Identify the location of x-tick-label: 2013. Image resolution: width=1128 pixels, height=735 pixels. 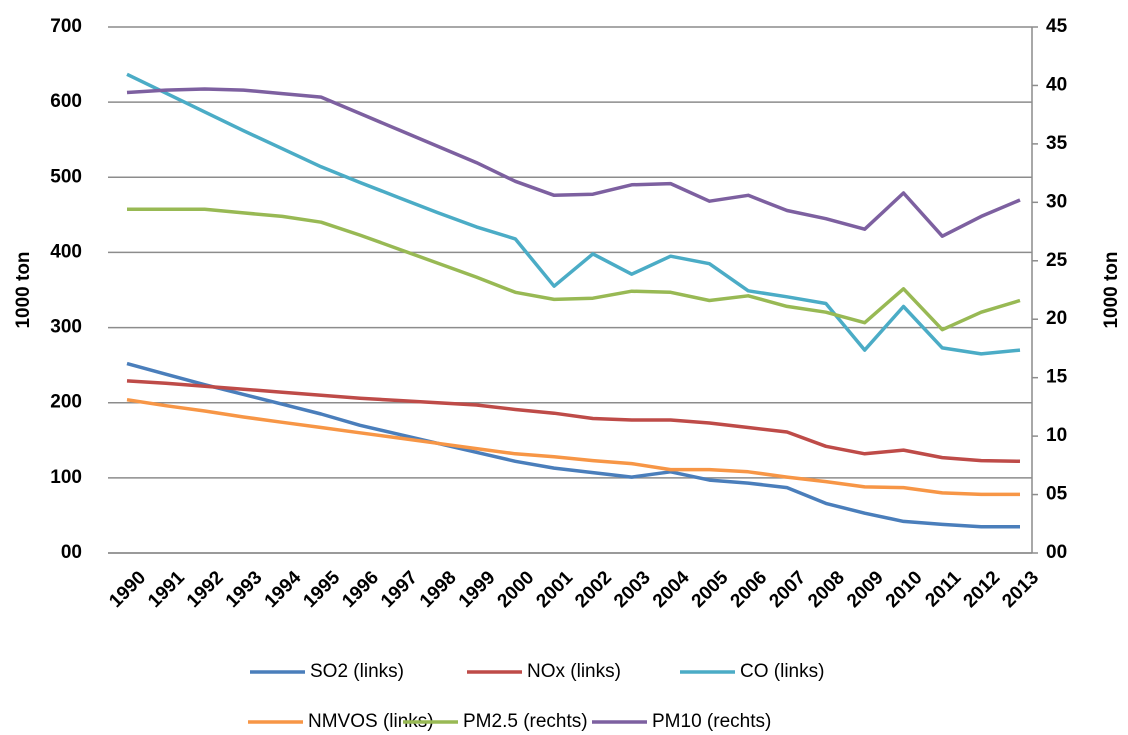
(1020, 589).